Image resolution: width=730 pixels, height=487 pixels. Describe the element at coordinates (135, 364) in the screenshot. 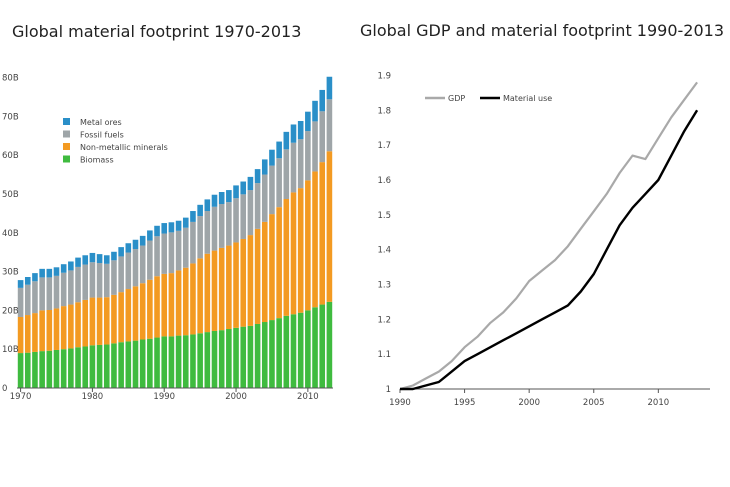

I see `bar-biomass-1986` at that location.